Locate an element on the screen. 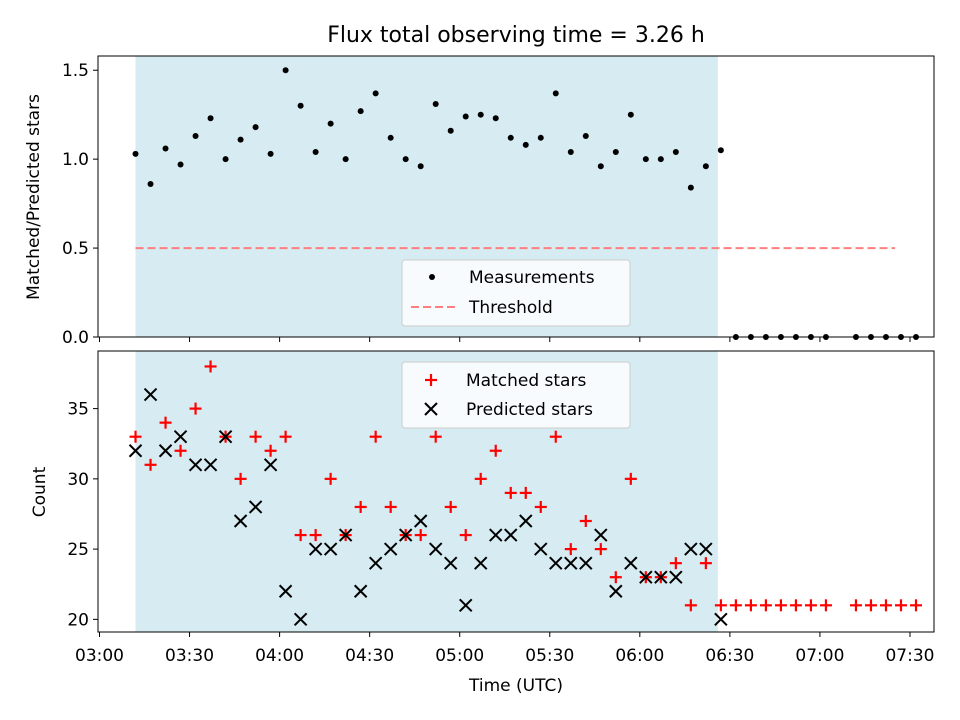  bottom-x-tick-label: 05:30 is located at coordinates (549, 656).